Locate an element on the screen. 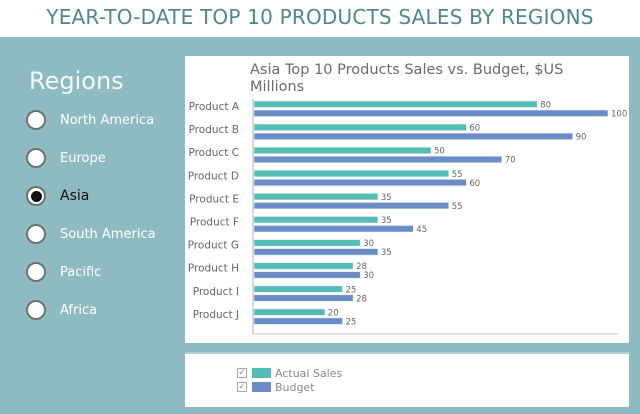 Image resolution: width=640 pixels, height=414 pixels. bar-value-label: 70 is located at coordinates (510, 161).